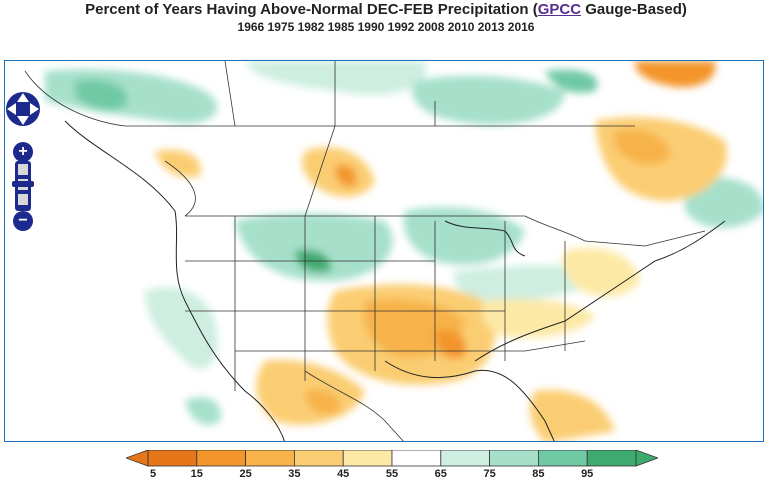 This screenshot has width=772, height=484. I want to click on legend-tick-label: 95, so click(587, 474).